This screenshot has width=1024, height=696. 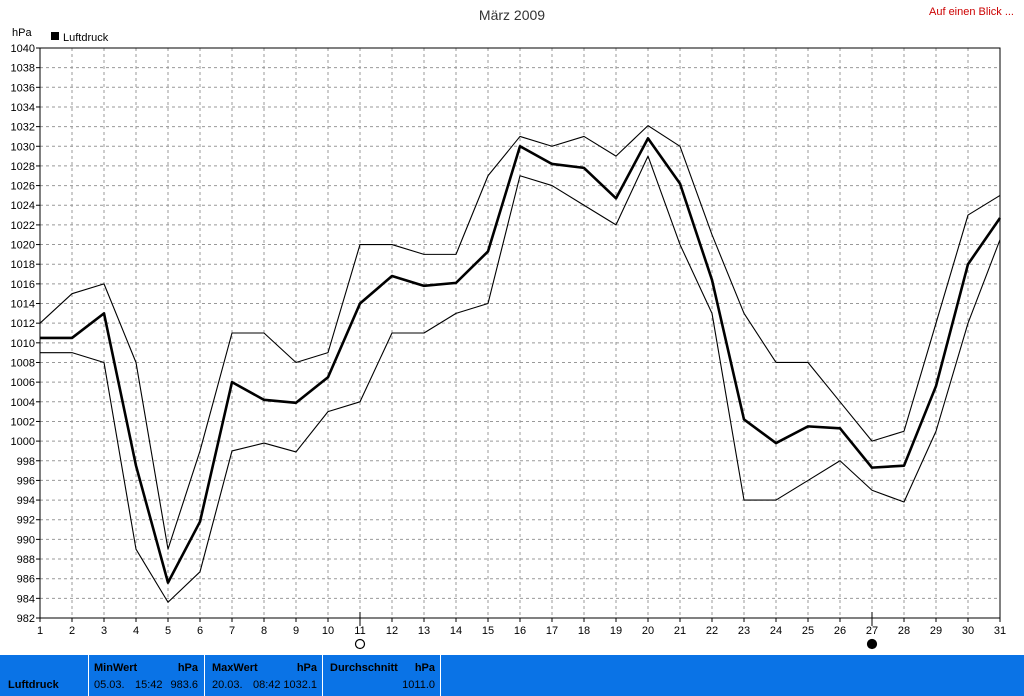 I want to click on new-moon-icon, so click(x=872, y=644).